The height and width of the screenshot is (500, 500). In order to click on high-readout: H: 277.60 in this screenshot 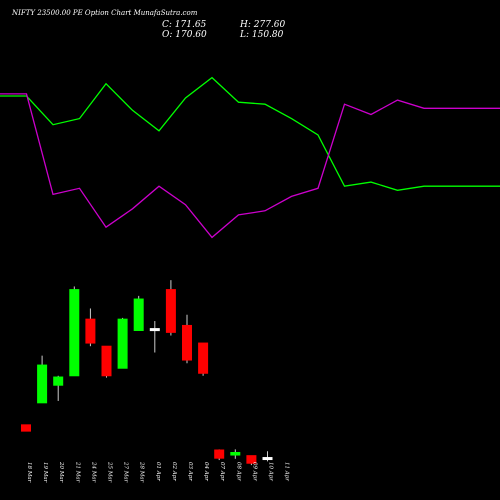, I will do `click(262, 25)`.